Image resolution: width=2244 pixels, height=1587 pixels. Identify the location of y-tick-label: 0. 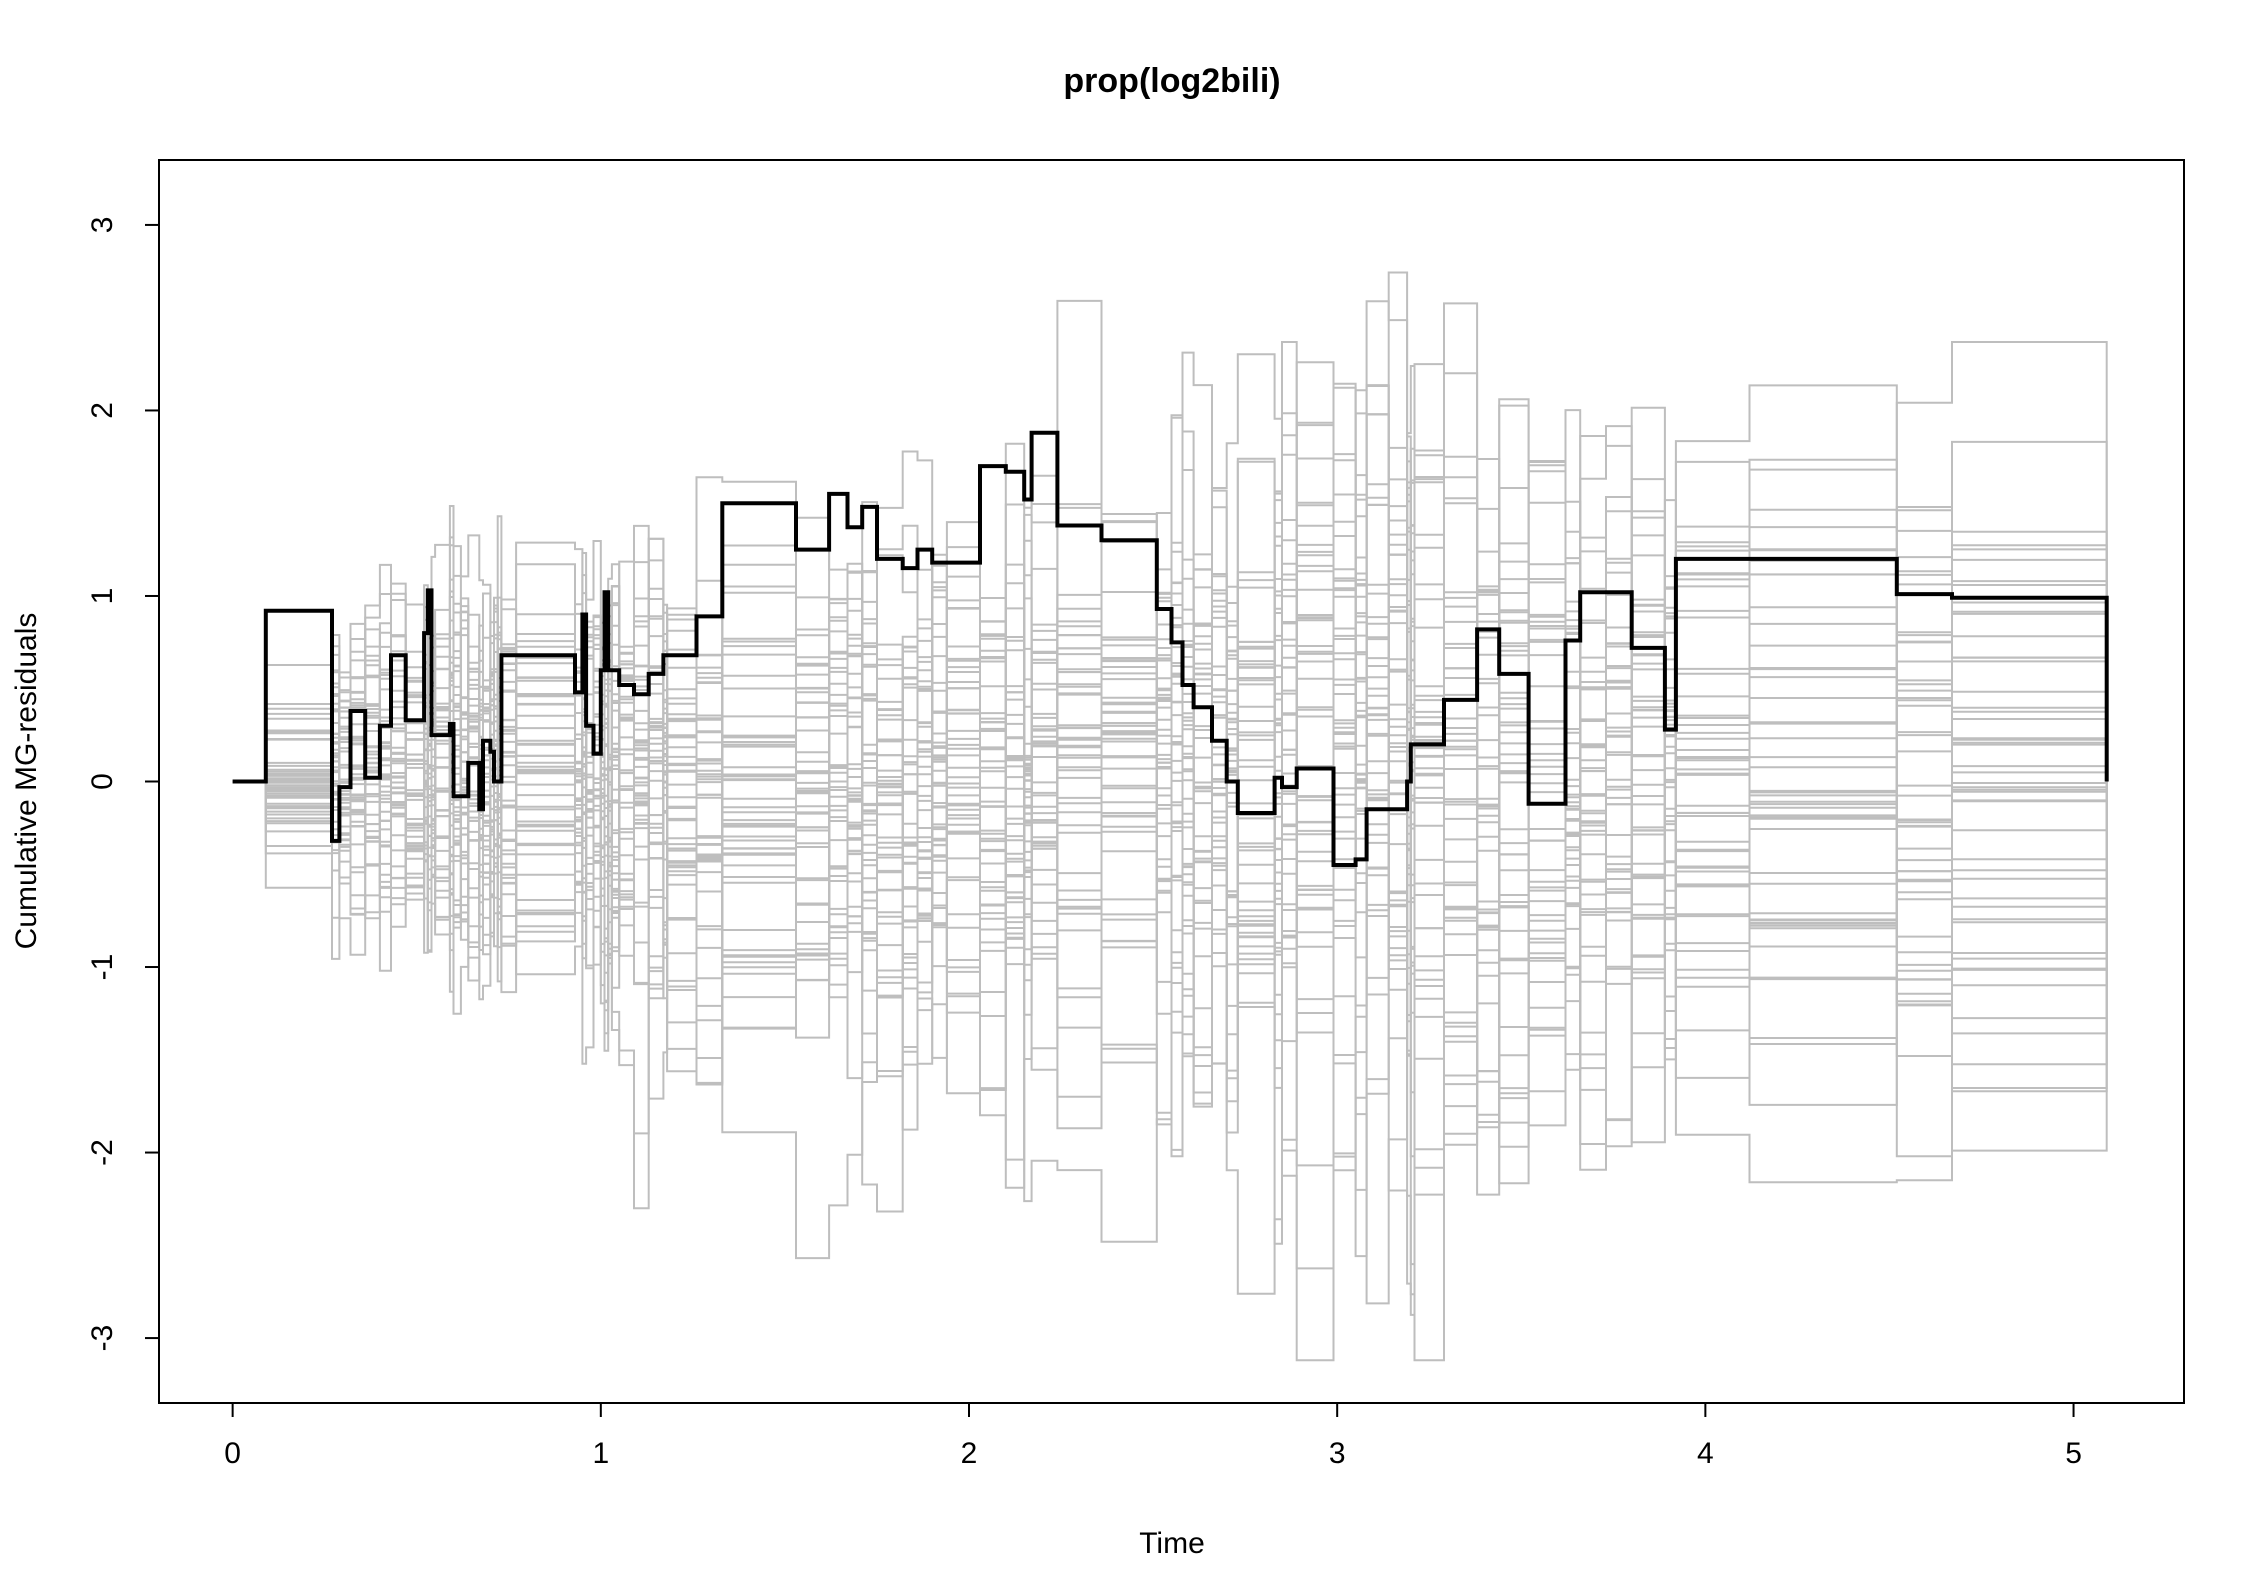
(102, 781).